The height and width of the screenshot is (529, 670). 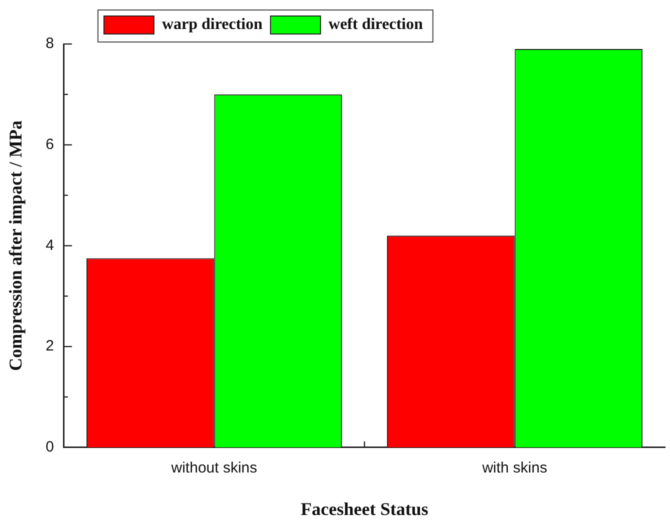 I want to click on y-tick-label: 0, so click(x=50, y=447).